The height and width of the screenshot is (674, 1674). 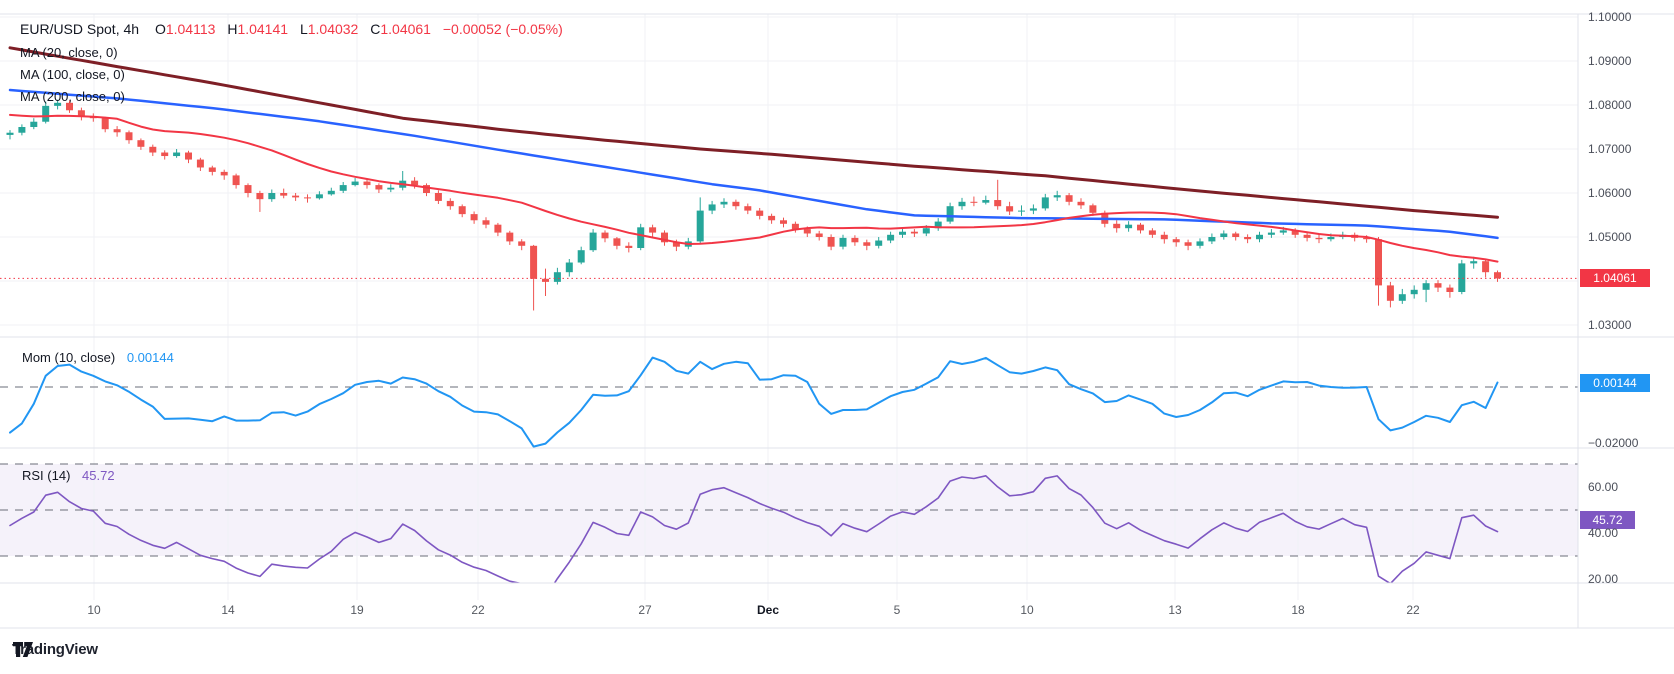 I want to click on tradingview-watermark: TradingView, so click(x=55, y=649).